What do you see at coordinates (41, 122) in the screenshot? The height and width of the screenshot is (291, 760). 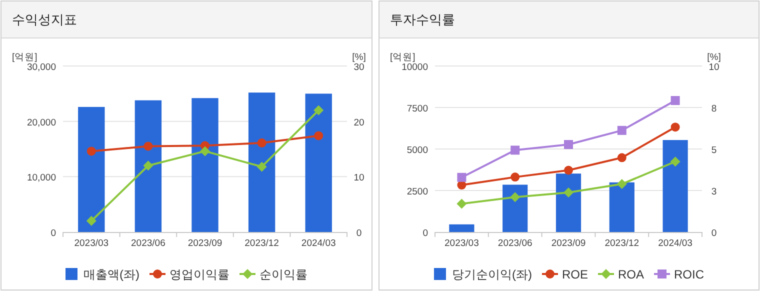 I see `y-tick-label: 20,000` at bounding box center [41, 122].